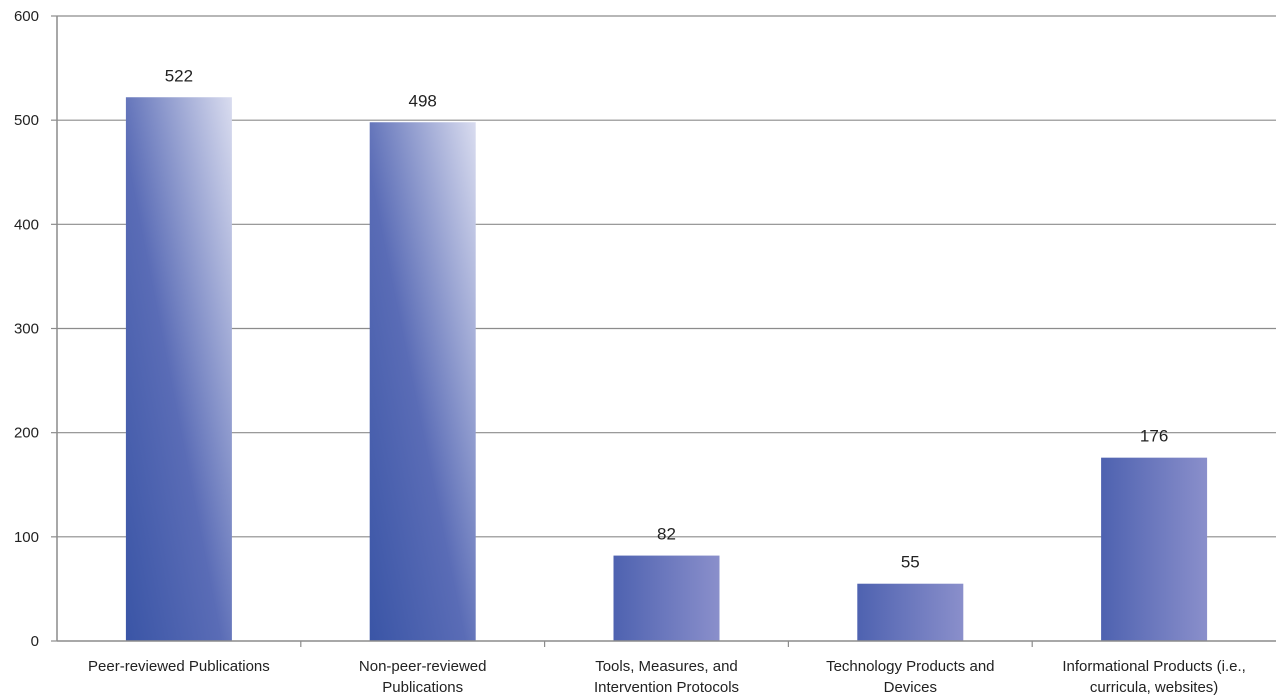 The image size is (1276, 696). Describe the element at coordinates (423, 666) in the screenshot. I see `x-tick-label: Non-peer-reviewed` at that location.